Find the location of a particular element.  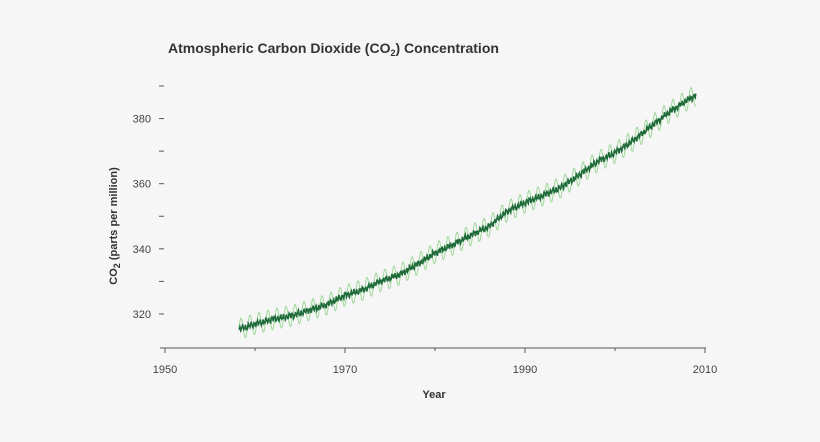

x-tick-label: 1970 is located at coordinates (345, 370).